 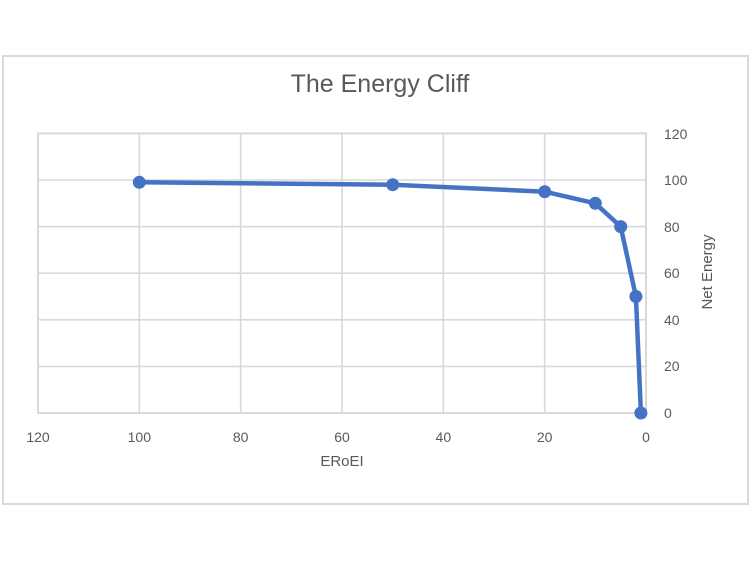 What do you see at coordinates (672, 273) in the screenshot?
I see `y-tick-label: 60` at bounding box center [672, 273].